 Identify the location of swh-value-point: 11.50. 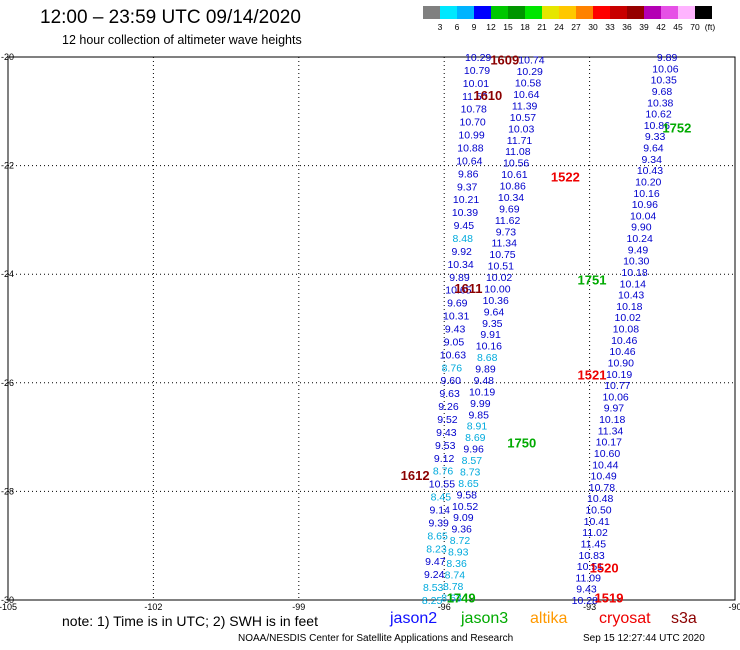
(475, 97).